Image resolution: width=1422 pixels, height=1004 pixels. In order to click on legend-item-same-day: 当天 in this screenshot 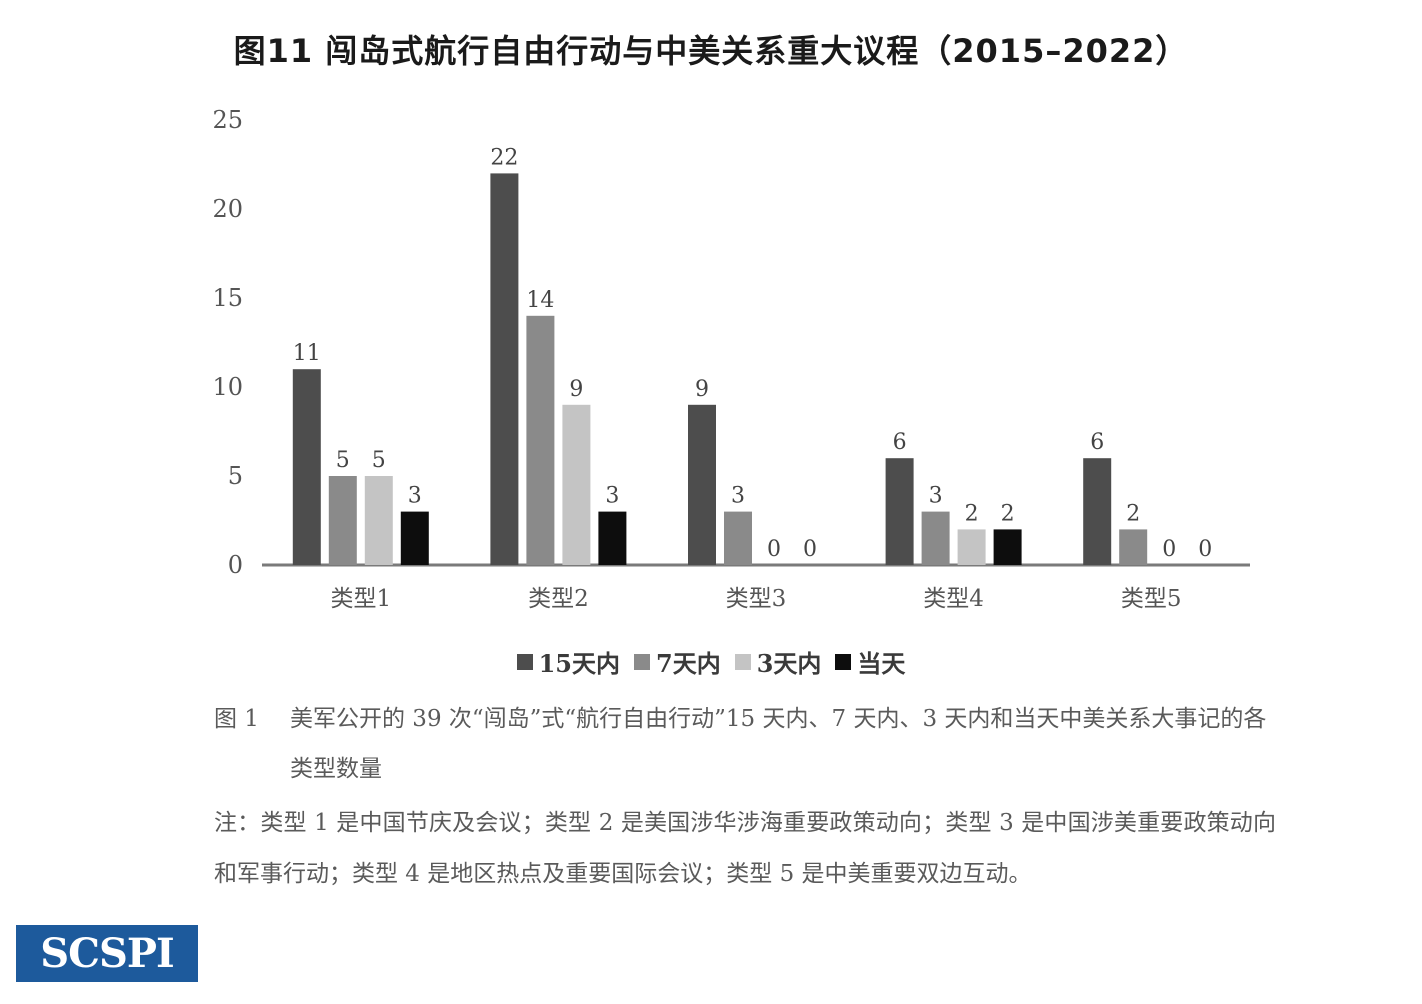, I will do `click(870, 661)`.